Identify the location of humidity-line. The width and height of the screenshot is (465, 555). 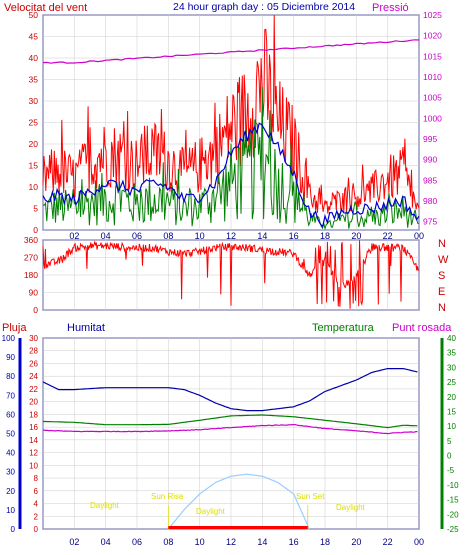
(230, 390).